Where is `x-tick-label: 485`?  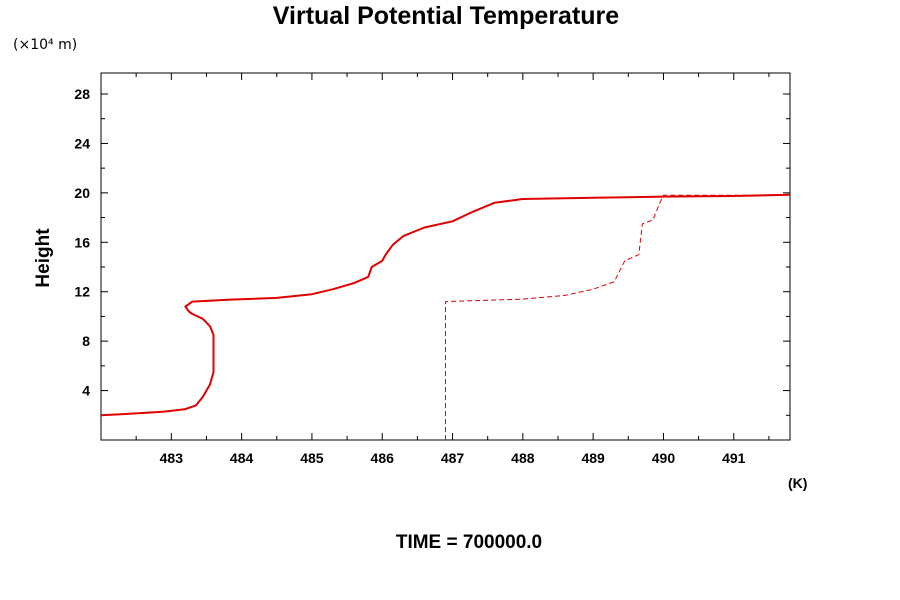 x-tick-label: 485 is located at coordinates (312, 458).